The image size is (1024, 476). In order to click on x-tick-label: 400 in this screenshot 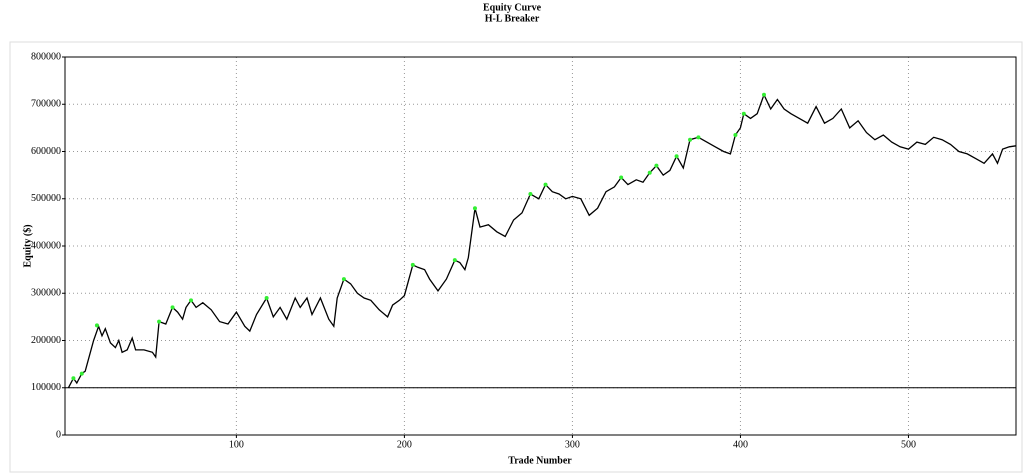, I will do `click(740, 444)`.